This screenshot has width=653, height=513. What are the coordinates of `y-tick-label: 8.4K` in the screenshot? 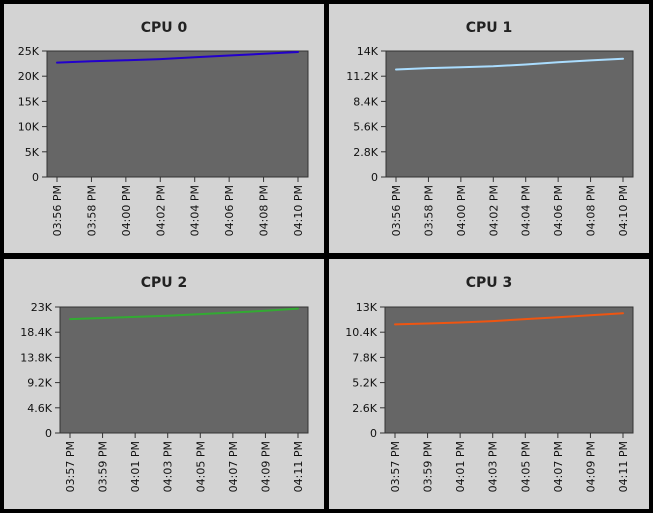 It's located at (365, 101).